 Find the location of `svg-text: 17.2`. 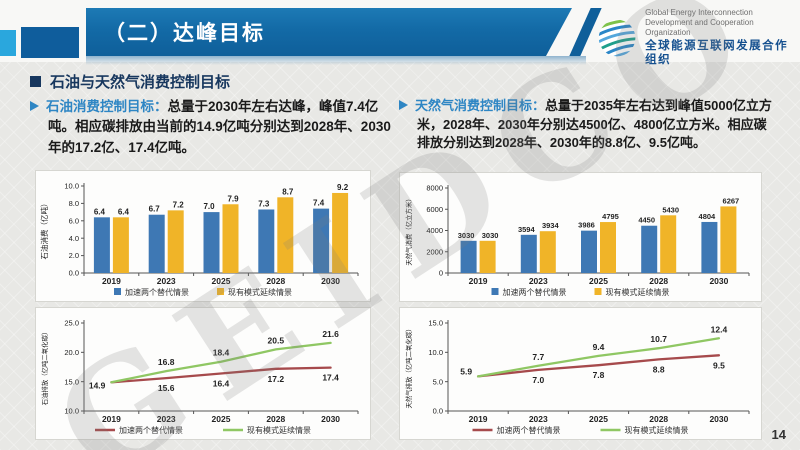

svg-text: 17.2 is located at coordinates (276, 379).